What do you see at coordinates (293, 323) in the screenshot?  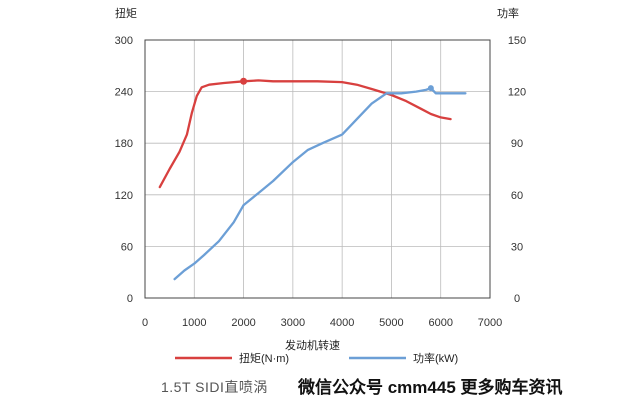 I see `x-tick-label: 3000` at bounding box center [293, 323].